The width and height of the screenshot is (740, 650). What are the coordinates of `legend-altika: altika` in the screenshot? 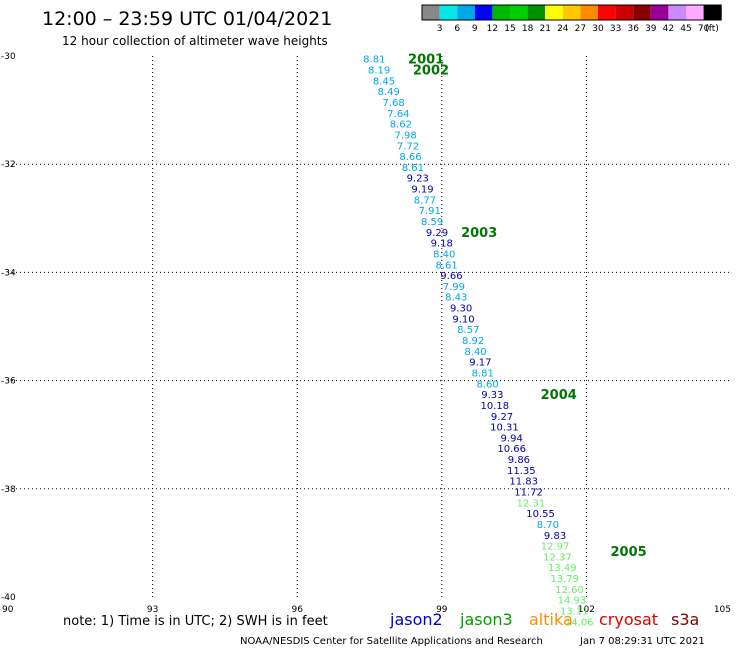 It's located at (551, 619).